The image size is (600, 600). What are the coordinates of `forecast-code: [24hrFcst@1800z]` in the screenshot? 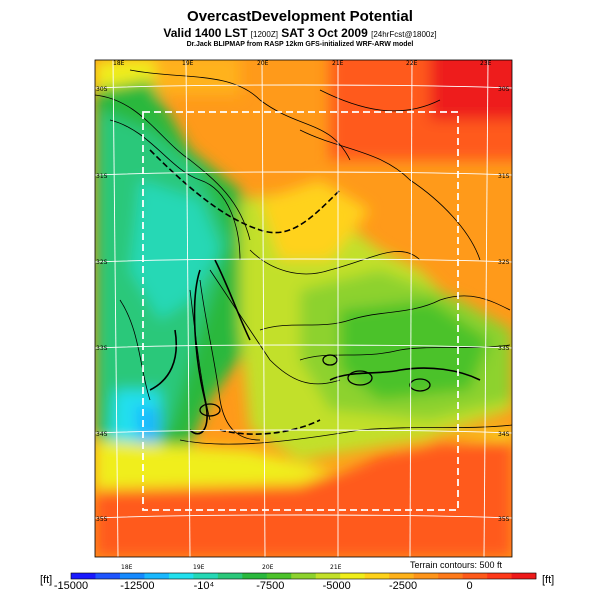 It's located at (404, 34).